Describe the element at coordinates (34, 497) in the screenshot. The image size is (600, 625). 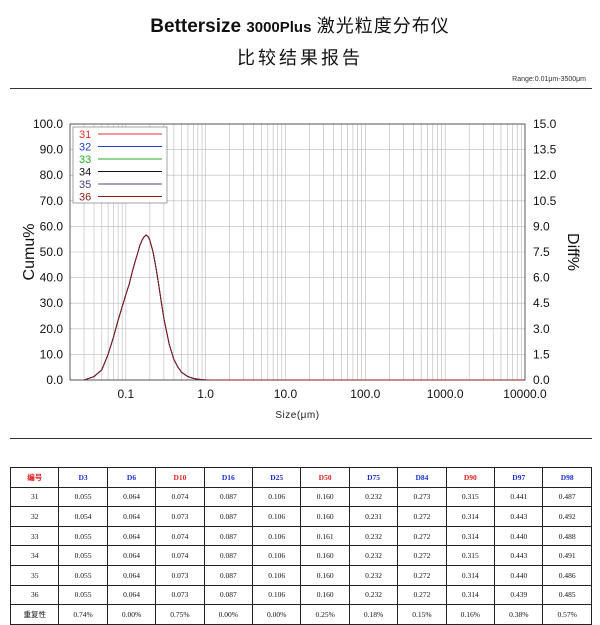
I see `table-cell: 31` at that location.